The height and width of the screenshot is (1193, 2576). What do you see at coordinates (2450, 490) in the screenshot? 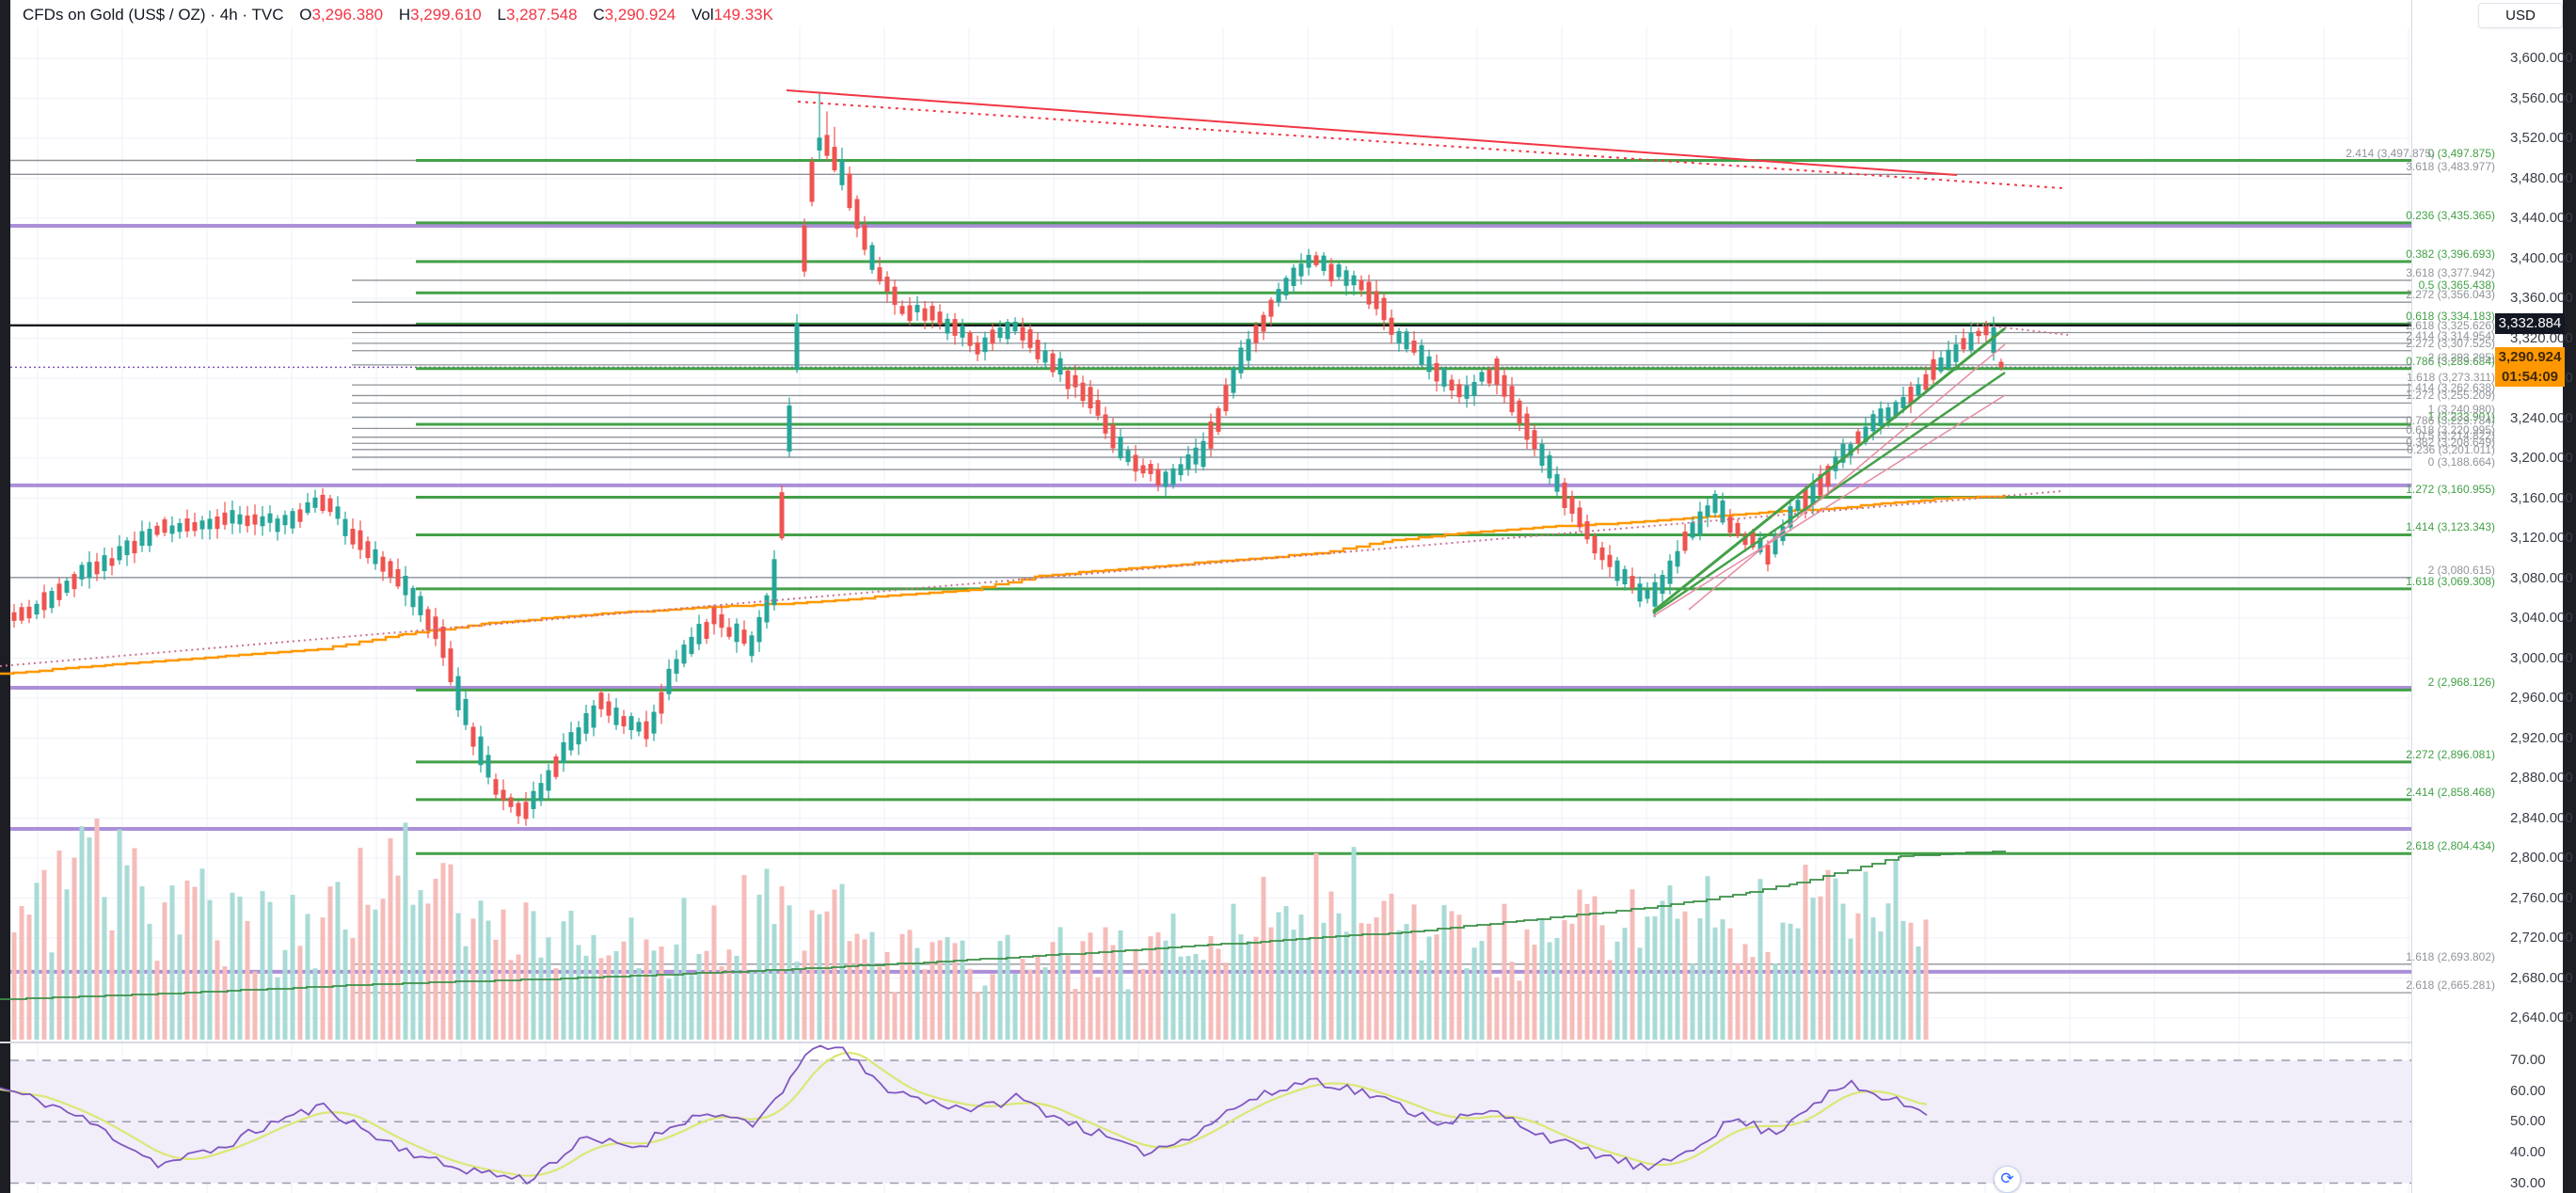
I see `fib-level-label: 1.272 (3,160.955)` at bounding box center [2450, 490].